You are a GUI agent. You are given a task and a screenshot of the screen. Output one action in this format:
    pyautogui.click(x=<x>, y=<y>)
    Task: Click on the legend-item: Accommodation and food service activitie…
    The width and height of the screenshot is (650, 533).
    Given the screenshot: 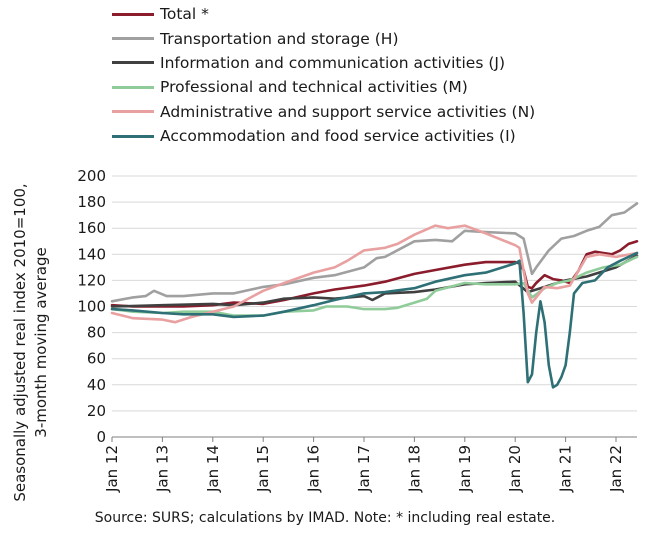 What is the action you would take?
    pyautogui.click(x=323, y=136)
    